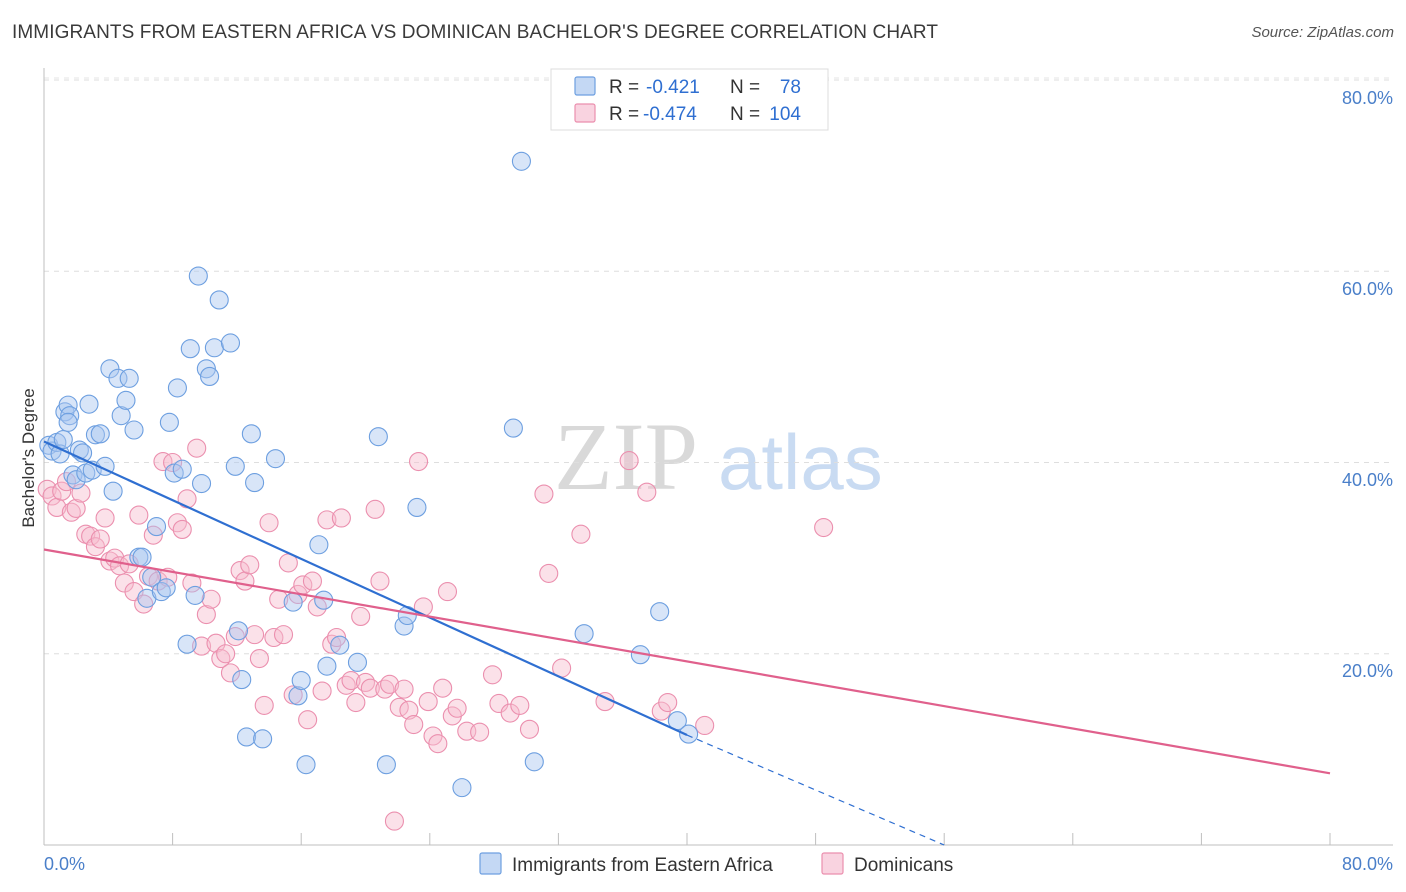 This screenshot has width=1406, height=892. Describe the element at coordinates (832, 863) in the screenshot. I see `series-legend-swatch-pink` at that location.